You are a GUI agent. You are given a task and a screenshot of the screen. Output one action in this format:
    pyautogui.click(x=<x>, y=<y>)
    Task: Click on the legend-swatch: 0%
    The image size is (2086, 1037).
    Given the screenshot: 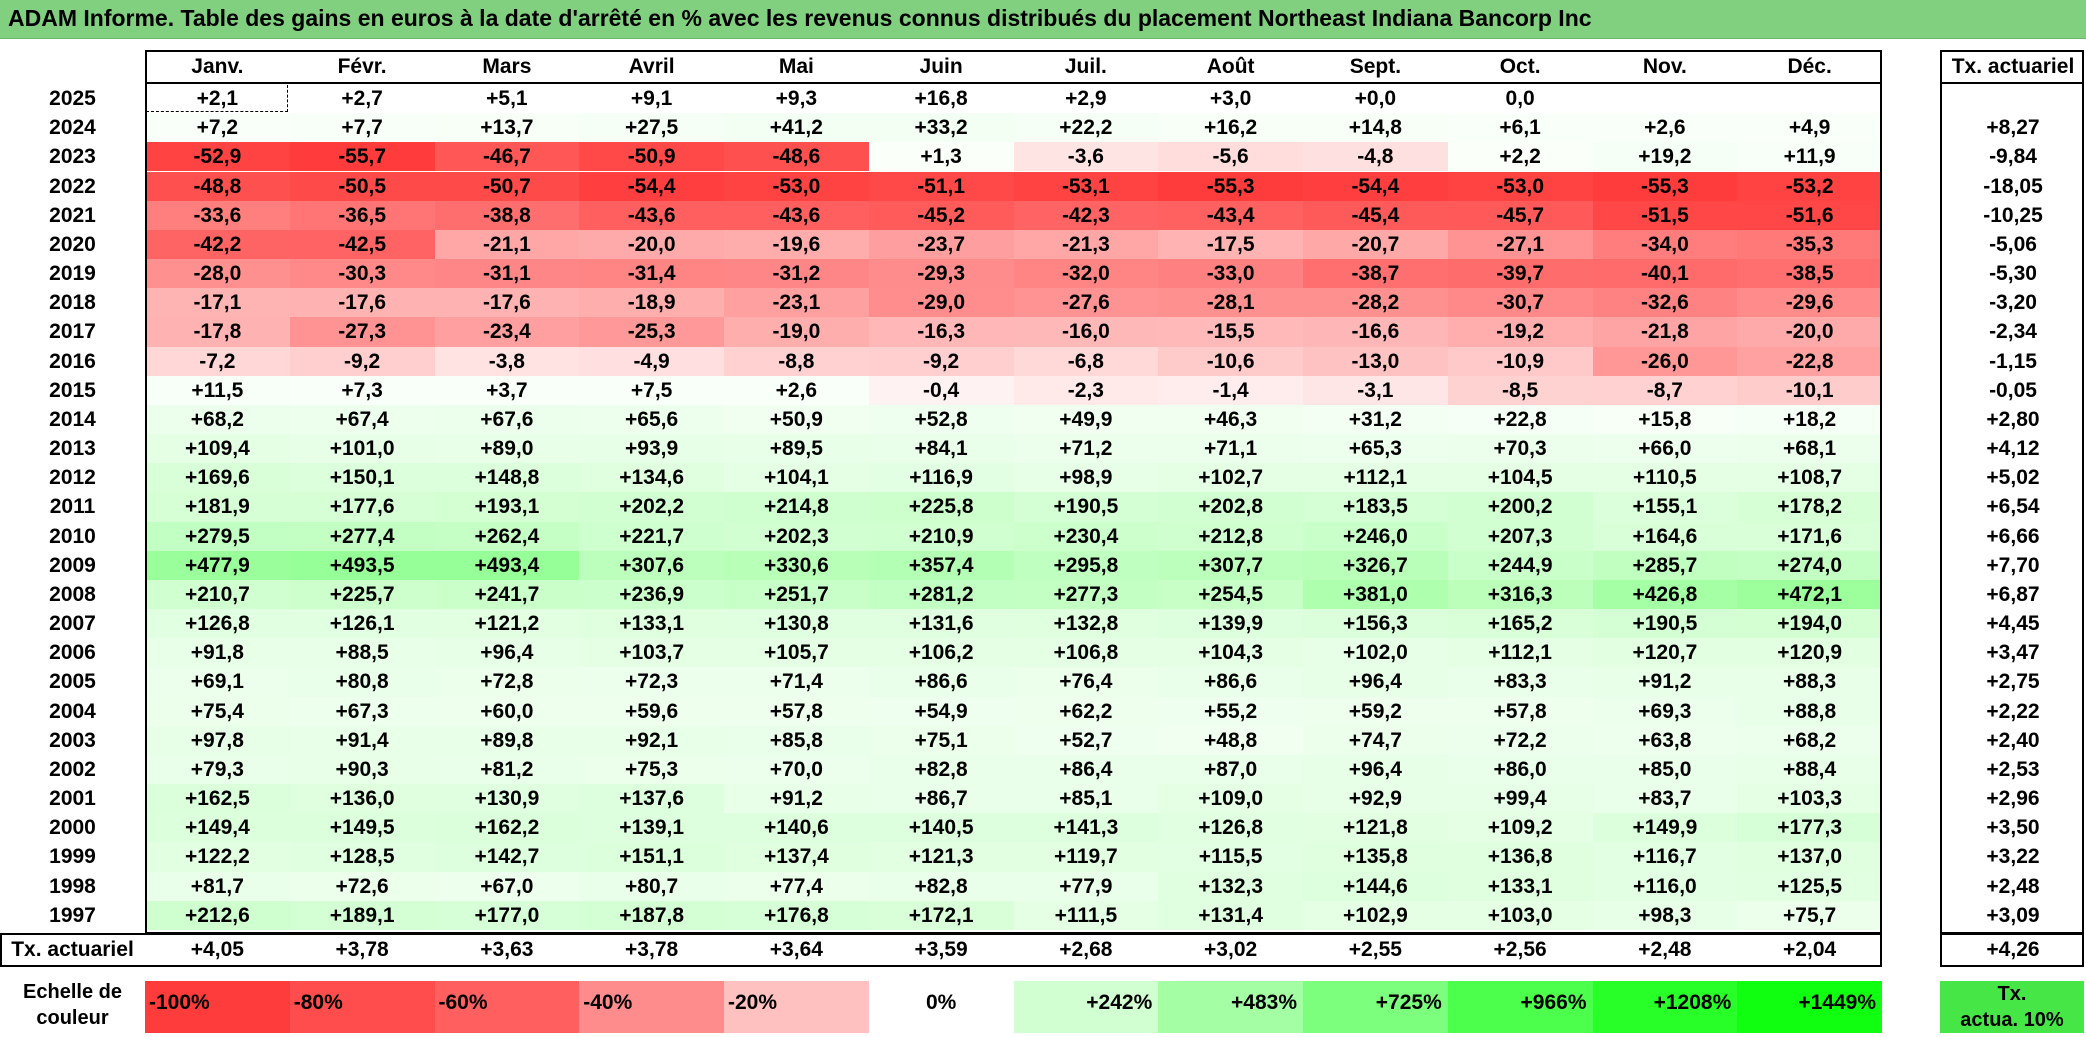 What is the action you would take?
    pyautogui.click(x=941, y=1007)
    